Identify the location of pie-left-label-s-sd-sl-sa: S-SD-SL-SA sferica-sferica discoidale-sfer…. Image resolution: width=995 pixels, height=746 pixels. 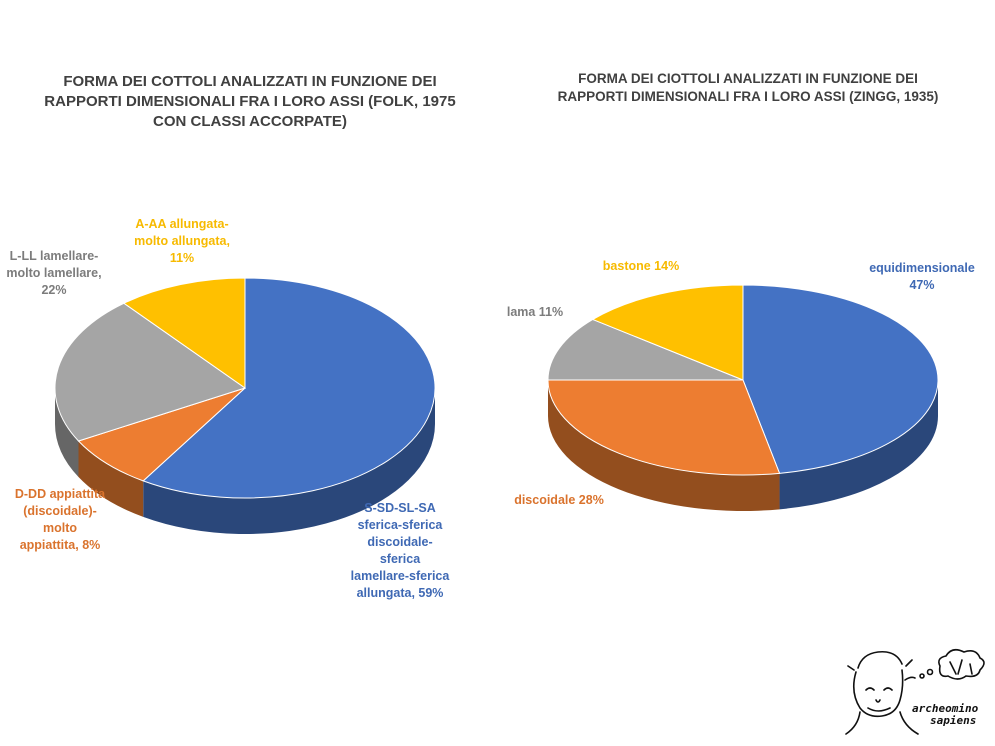
(401, 550).